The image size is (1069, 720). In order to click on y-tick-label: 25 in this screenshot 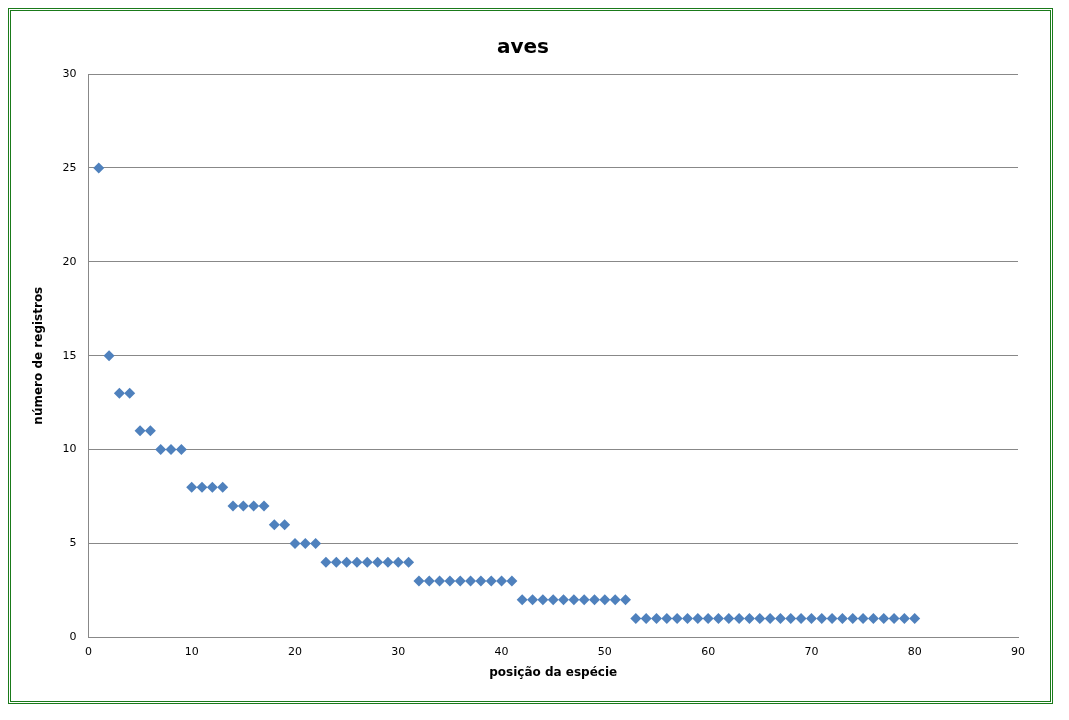, I will do `click(69, 167)`.